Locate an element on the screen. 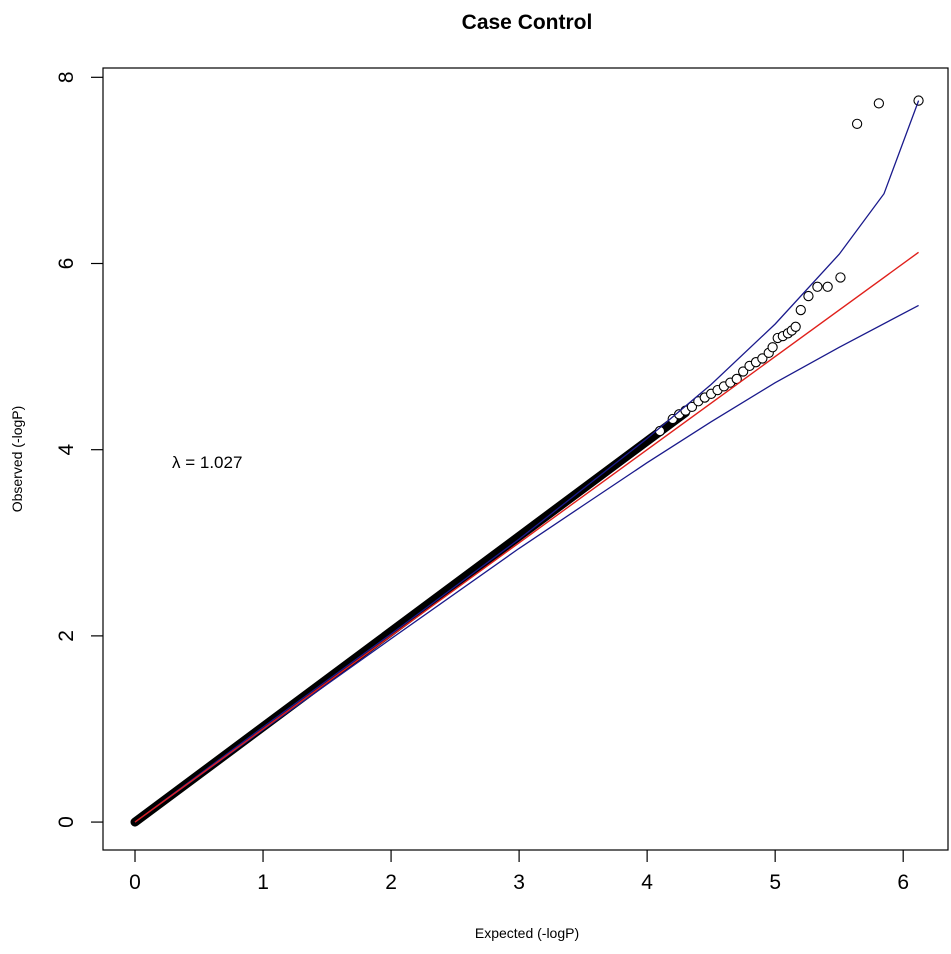  lambda-annotation: λ = 1.027 is located at coordinates (207, 462).